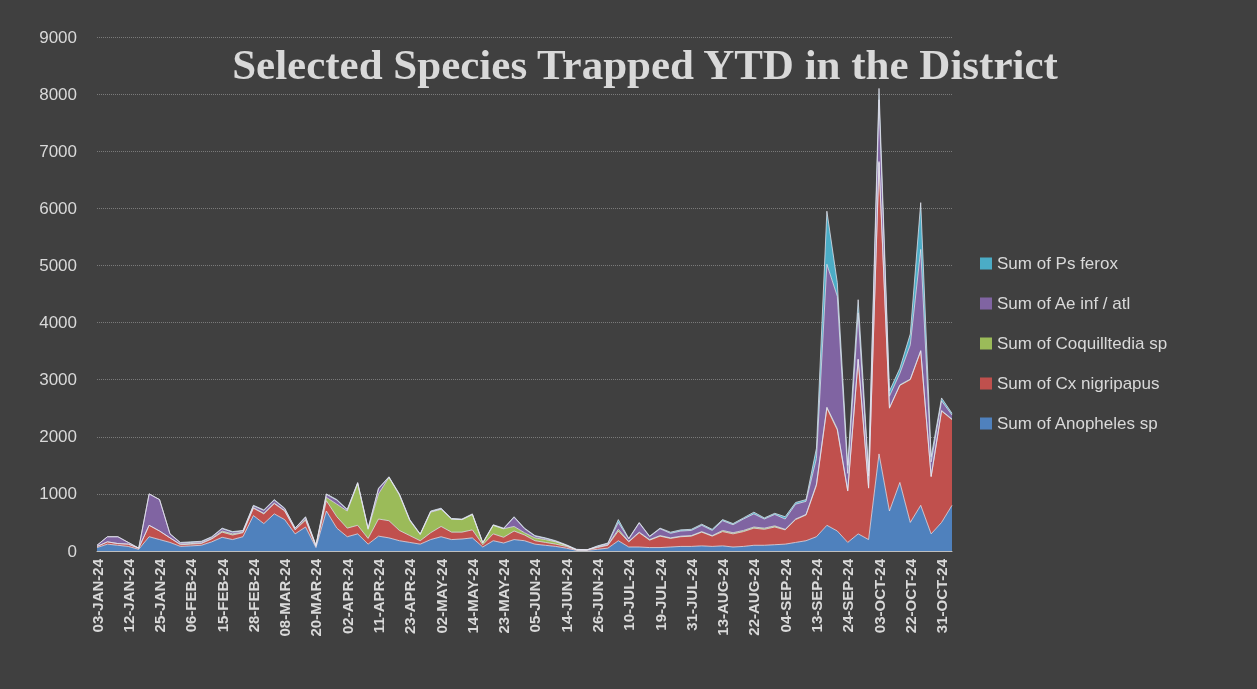 This screenshot has height=689, width=1257. I want to click on x-tick-label: 02-APR-24, so click(347, 596).